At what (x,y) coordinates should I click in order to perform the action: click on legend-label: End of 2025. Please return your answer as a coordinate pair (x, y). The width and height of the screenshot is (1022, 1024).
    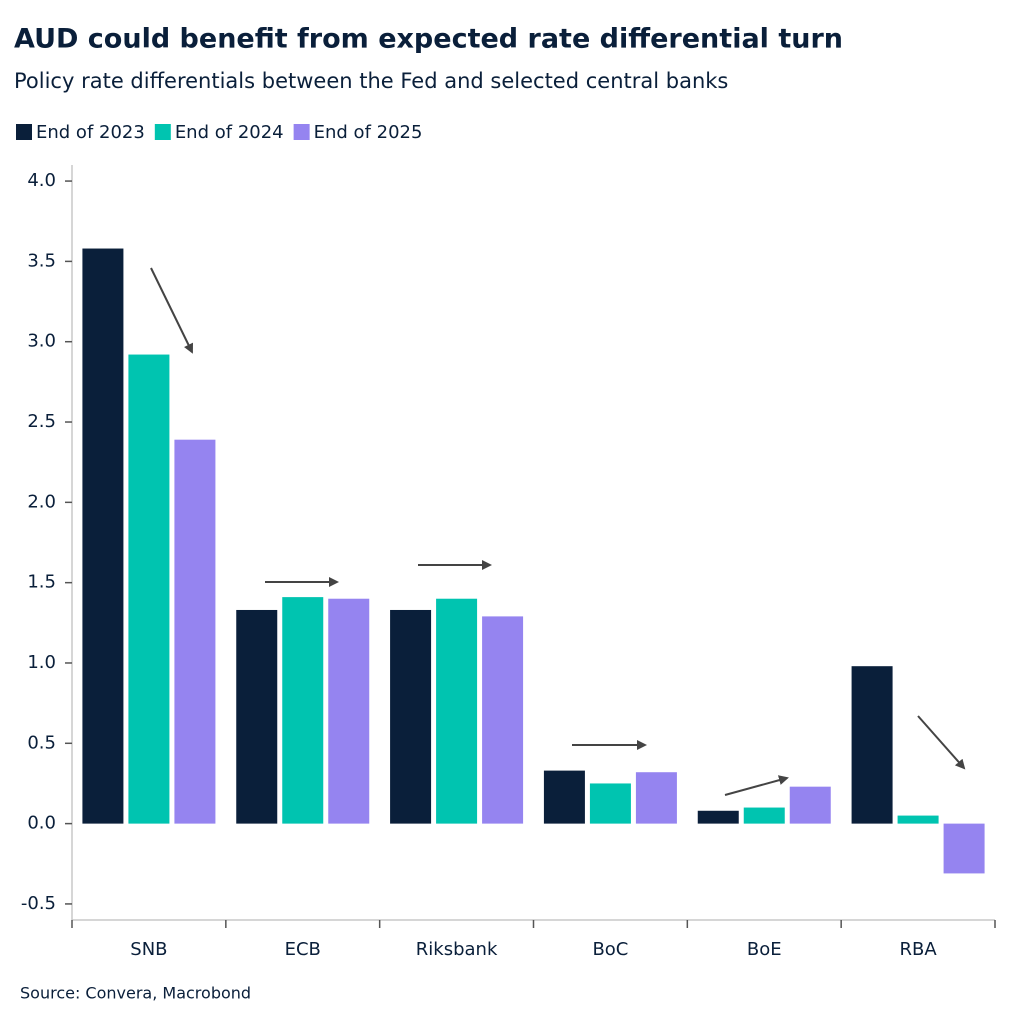
    Looking at the image, I should click on (368, 132).